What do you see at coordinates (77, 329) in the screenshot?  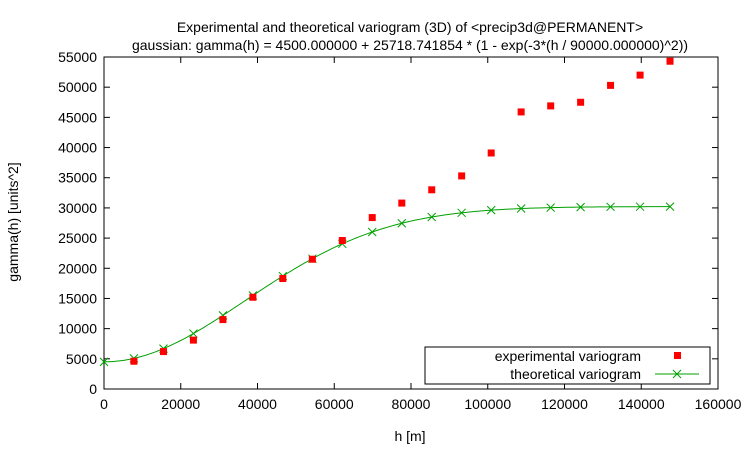 I see `y-tick-label: 10000` at bounding box center [77, 329].